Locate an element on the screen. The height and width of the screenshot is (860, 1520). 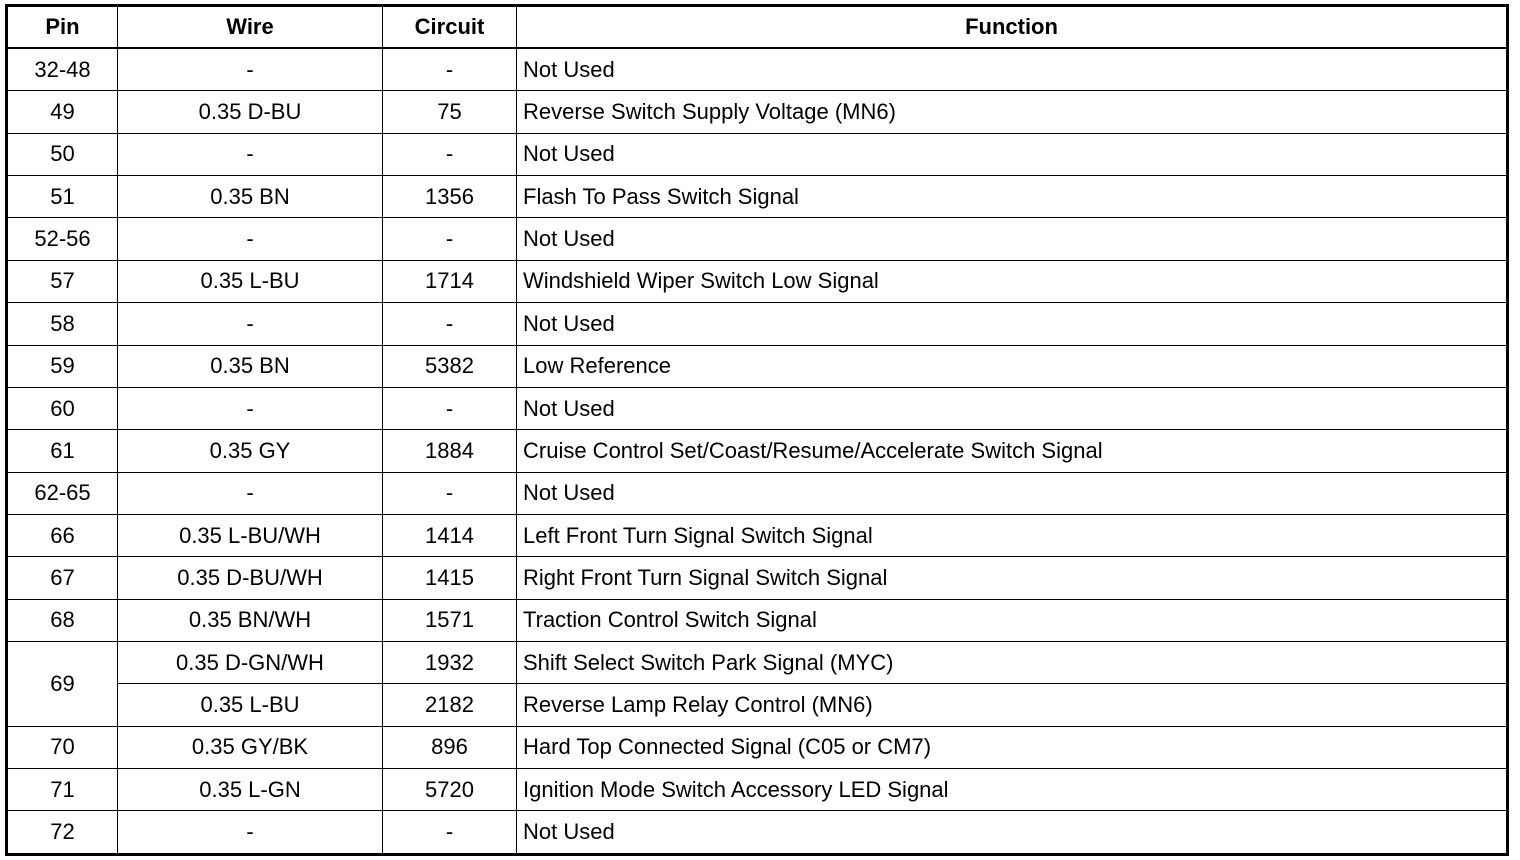
cell-circuit: 1884 is located at coordinates (449, 451).